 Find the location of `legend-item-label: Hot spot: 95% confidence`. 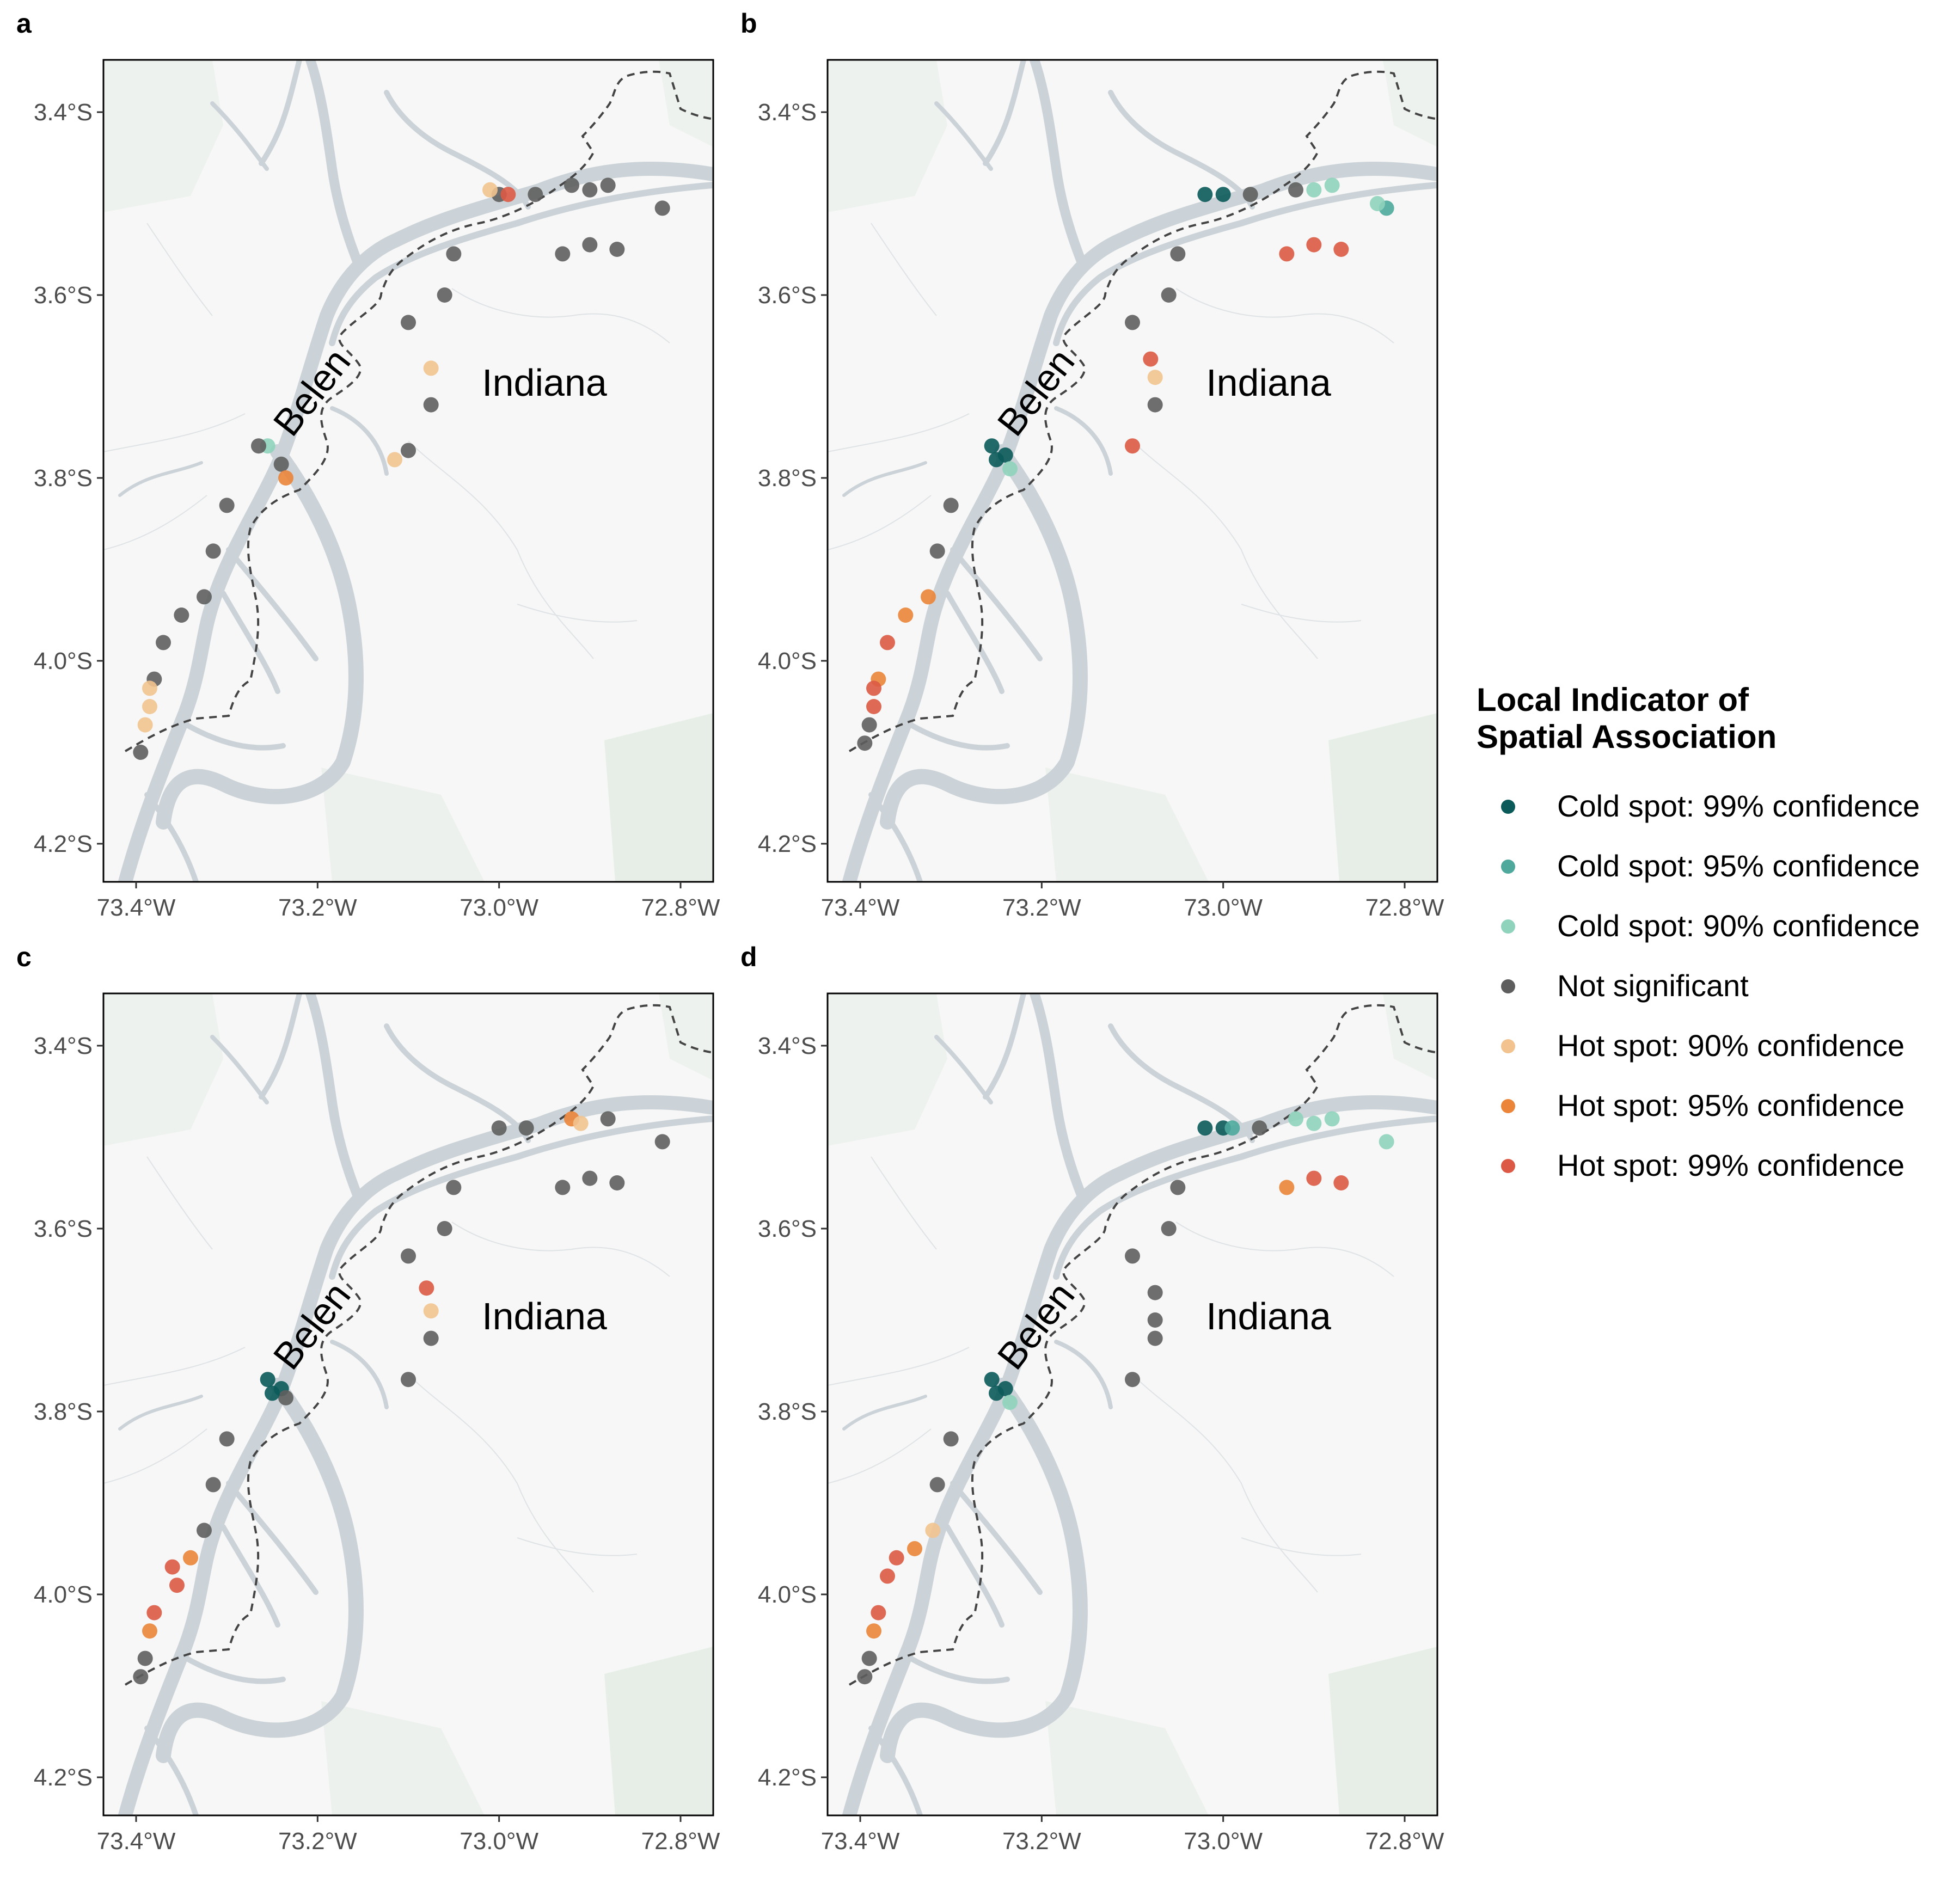

legend-item-label: Hot spot: 95% confidence is located at coordinates (1730, 1105).